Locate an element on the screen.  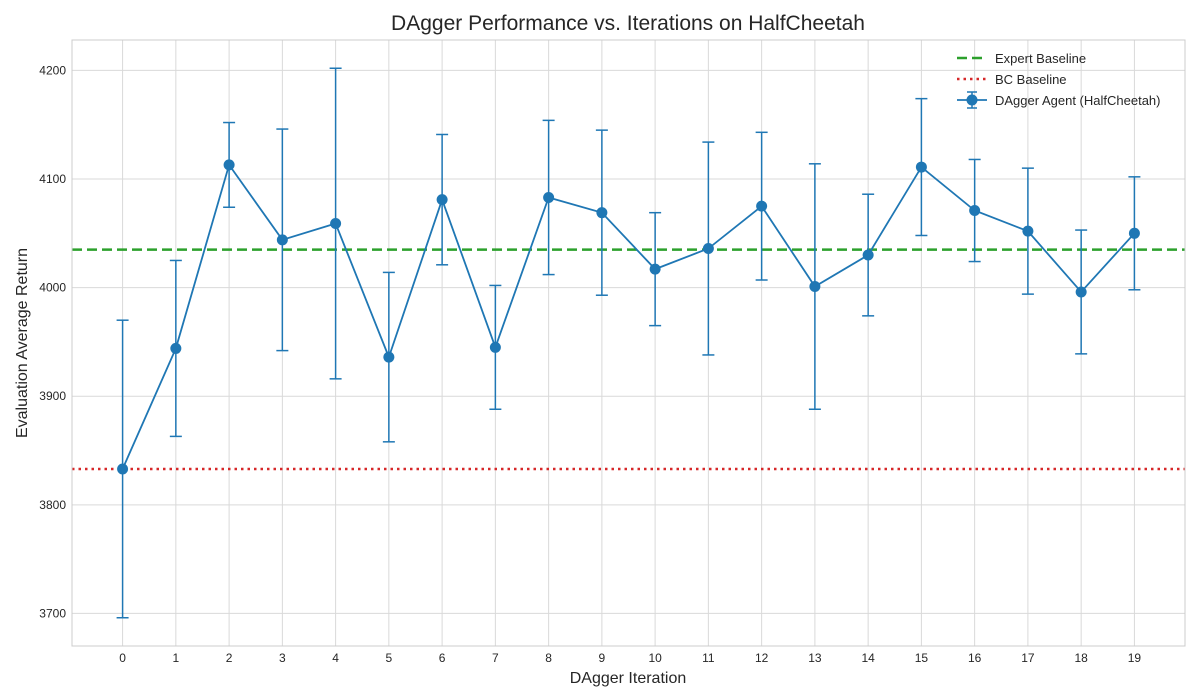
y-tick-label: 3900 is located at coordinates (52, 396).